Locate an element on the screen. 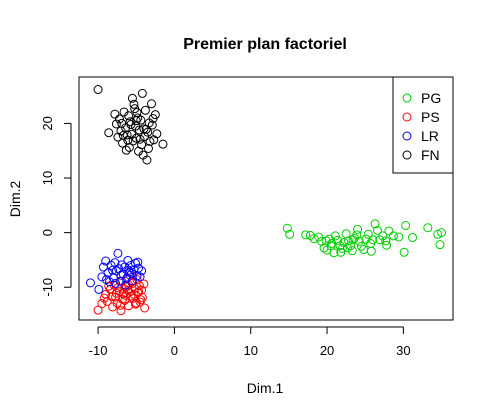  legend-label-lr: LR is located at coordinates (430, 136).